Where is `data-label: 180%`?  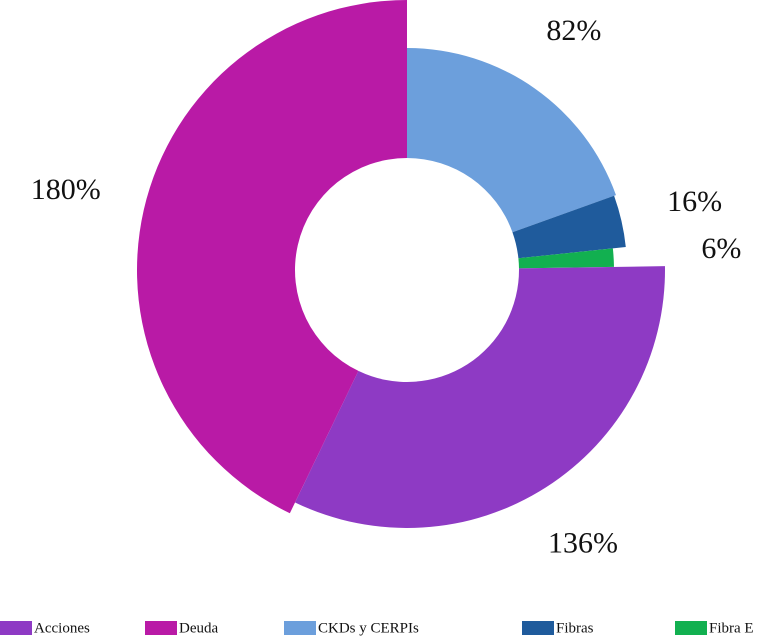 data-label: 180% is located at coordinates (66, 189).